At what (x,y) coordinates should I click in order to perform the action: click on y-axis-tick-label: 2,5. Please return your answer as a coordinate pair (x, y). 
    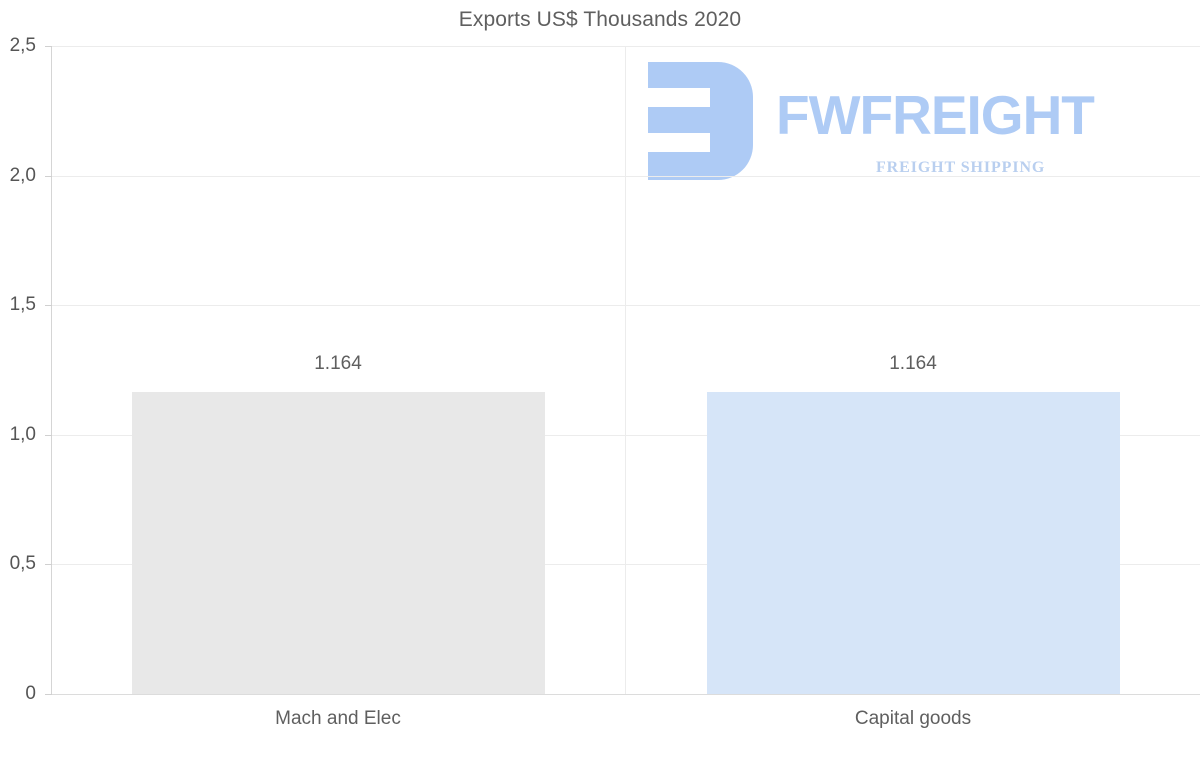
    Looking at the image, I should click on (22, 45).